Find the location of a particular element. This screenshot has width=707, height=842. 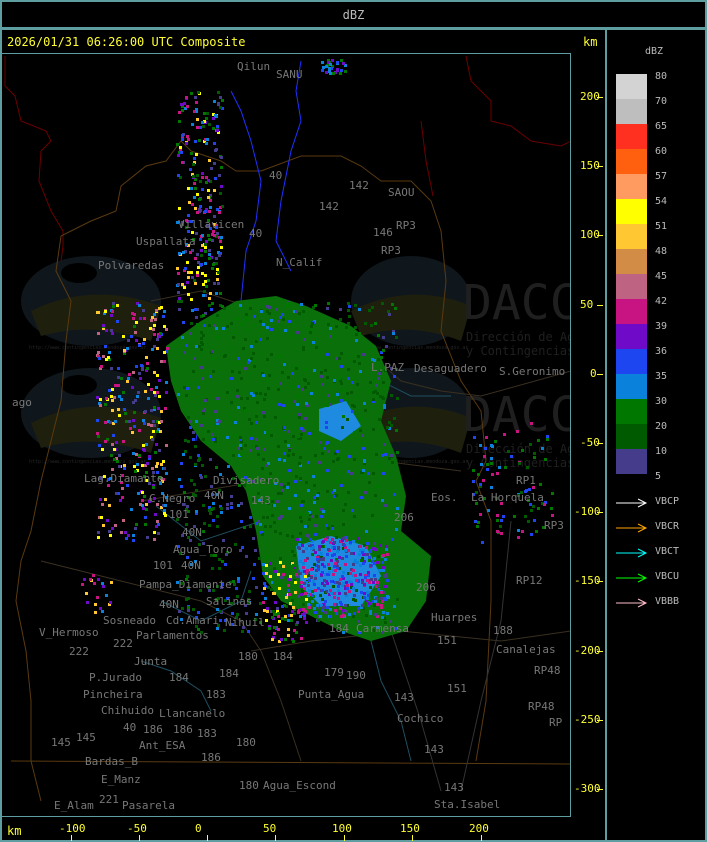

x-tick is located at coordinates (412, 838).